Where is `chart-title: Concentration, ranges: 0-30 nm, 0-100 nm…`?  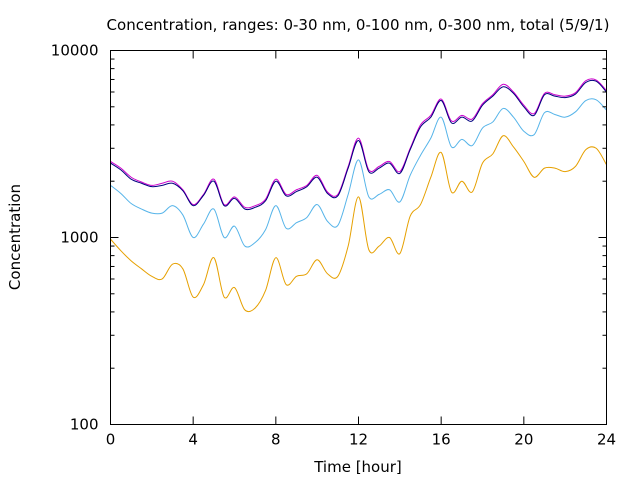 chart-title: Concentration, ranges: 0-30 nm, 0-100 nm… is located at coordinates (358, 25).